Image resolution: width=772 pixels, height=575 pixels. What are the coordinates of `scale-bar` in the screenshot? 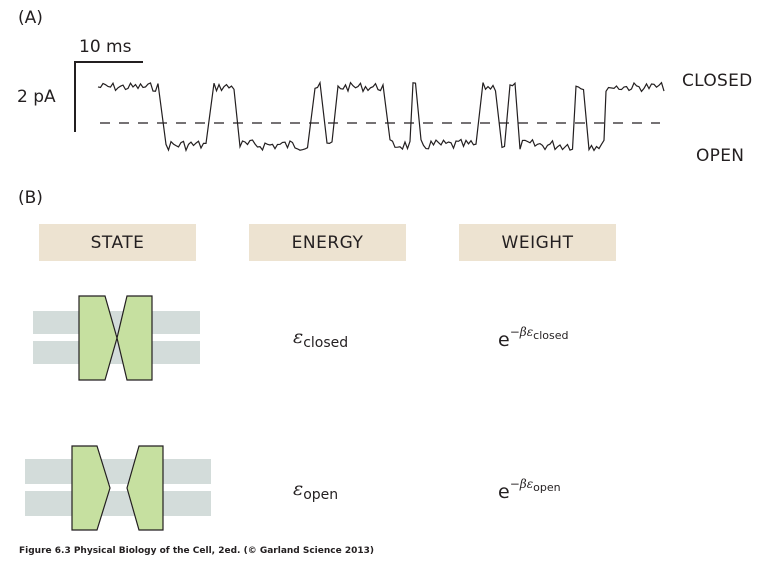 It's located at (108, 96).